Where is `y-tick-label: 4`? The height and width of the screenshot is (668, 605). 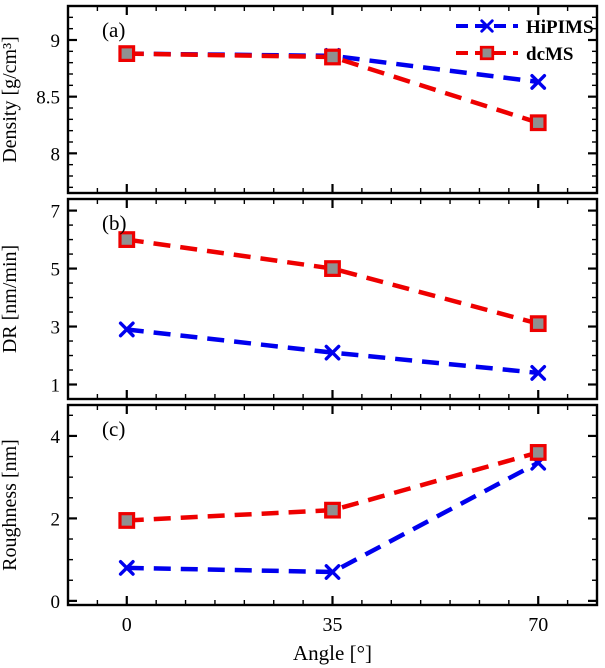 y-tick-label: 4 is located at coordinates (56, 437).